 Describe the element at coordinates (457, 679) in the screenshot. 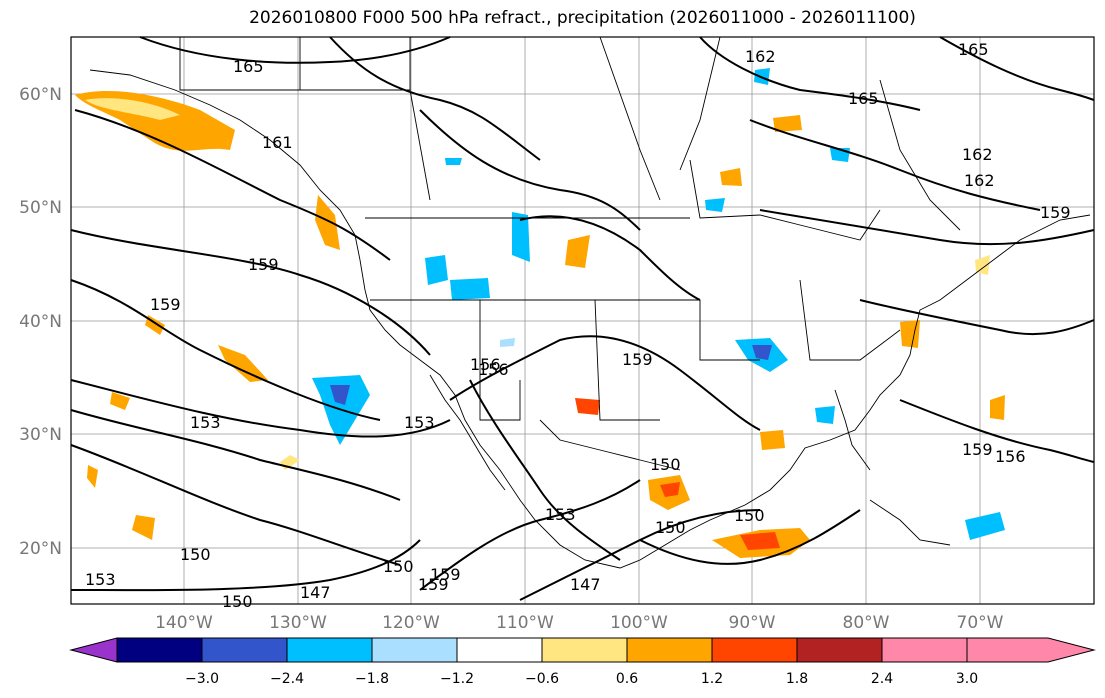

I see `colorbar-tick: −1.2` at that location.